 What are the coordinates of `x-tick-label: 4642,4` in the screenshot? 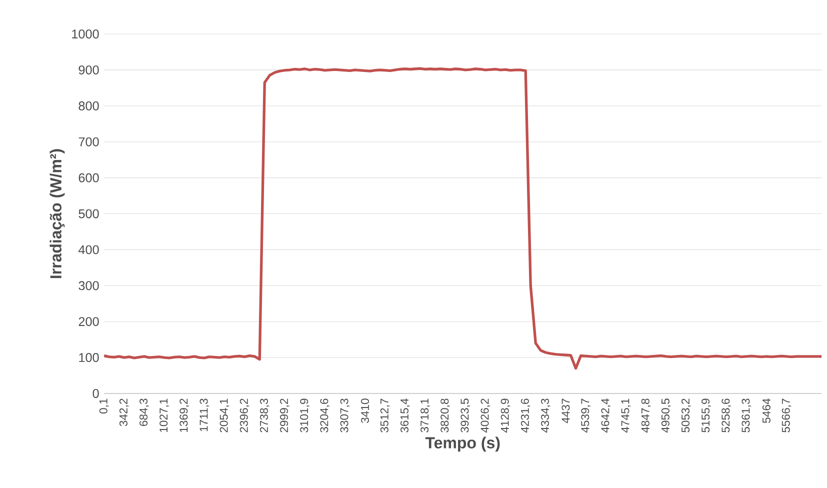 It's located at (606, 415).